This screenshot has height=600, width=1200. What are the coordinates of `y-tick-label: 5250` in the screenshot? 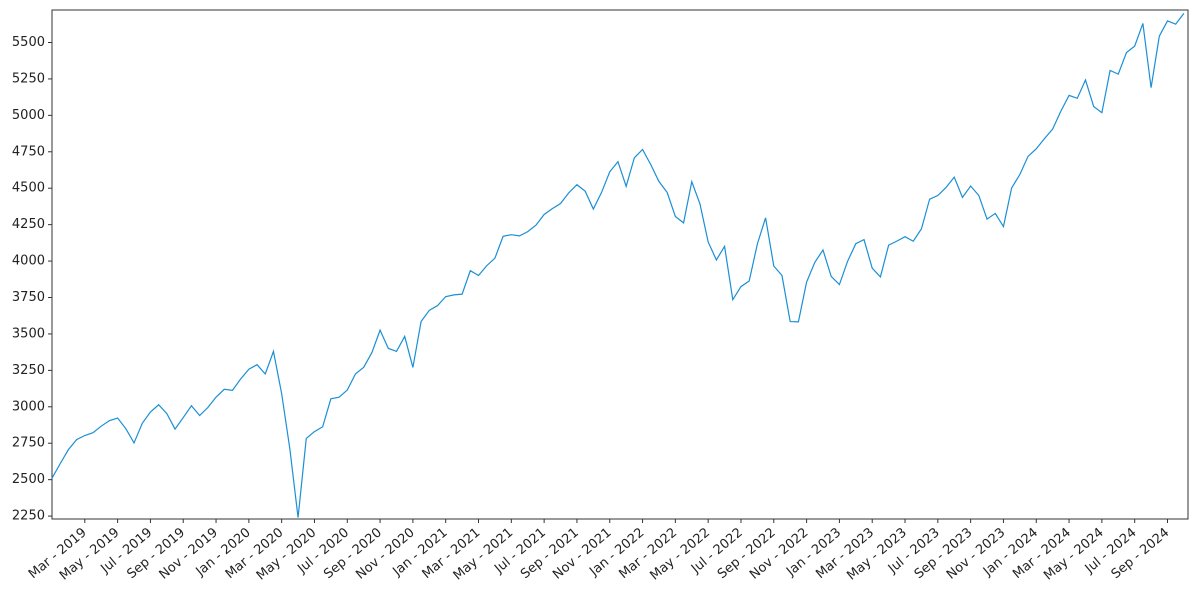 It's located at (28, 78).